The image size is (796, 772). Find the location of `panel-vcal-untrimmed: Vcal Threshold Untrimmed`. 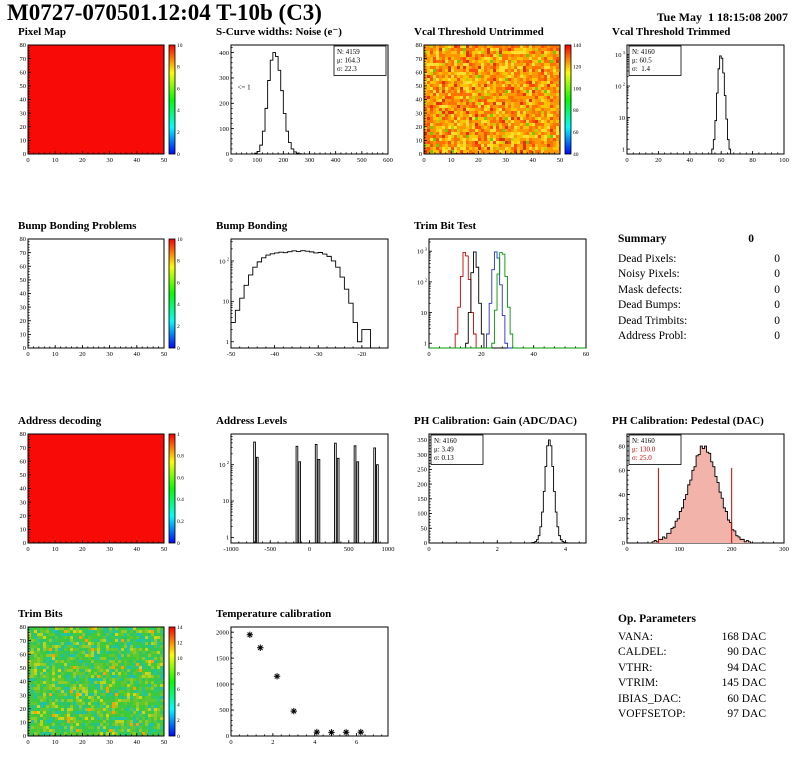

panel-vcal-untrimmed: Vcal Threshold Untrimmed is located at coordinates (500, 99).